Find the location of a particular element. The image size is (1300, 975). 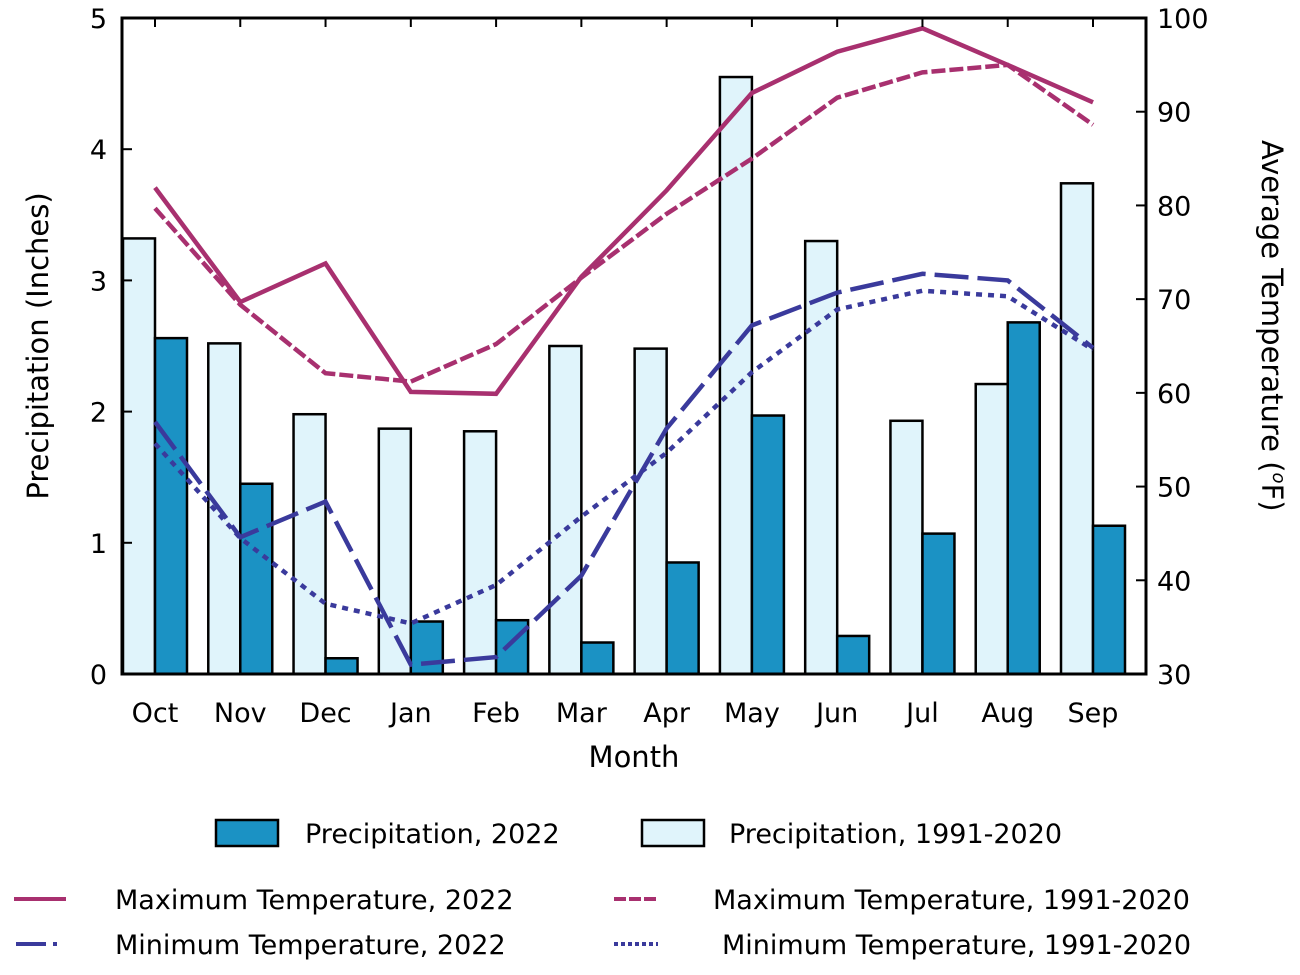

bar-precip-normal-mar is located at coordinates (565, 510).